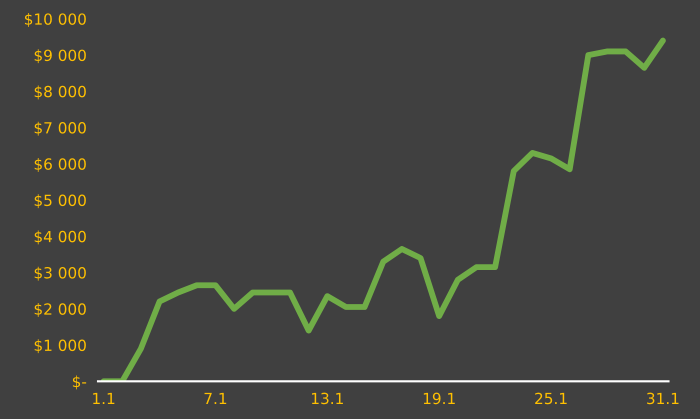 This screenshot has height=419, width=700. I want to click on y-tick-label: $7 000, so click(60, 129).